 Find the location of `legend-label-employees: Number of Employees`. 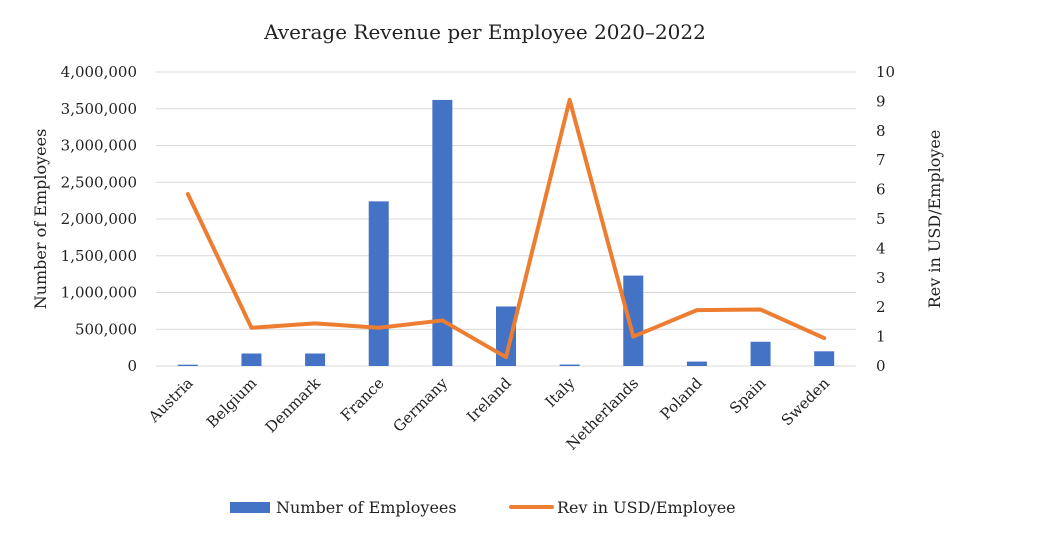

legend-label-employees: Number of Employees is located at coordinates (366, 507).